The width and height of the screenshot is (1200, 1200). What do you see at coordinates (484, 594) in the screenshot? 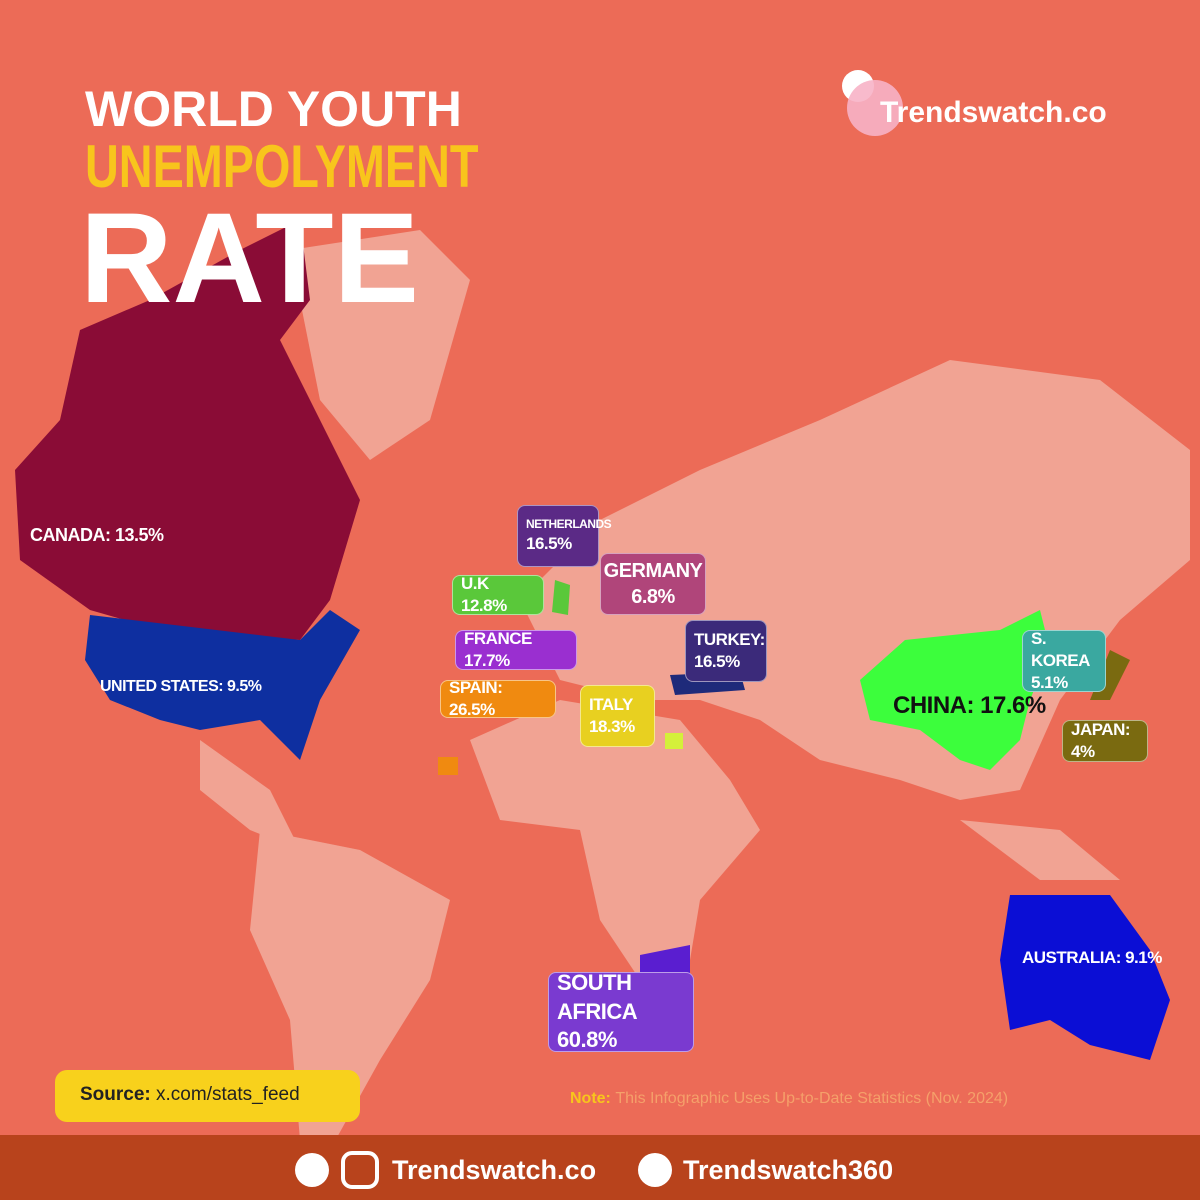
I see `label-text: U.K 12.8%` at bounding box center [484, 594].